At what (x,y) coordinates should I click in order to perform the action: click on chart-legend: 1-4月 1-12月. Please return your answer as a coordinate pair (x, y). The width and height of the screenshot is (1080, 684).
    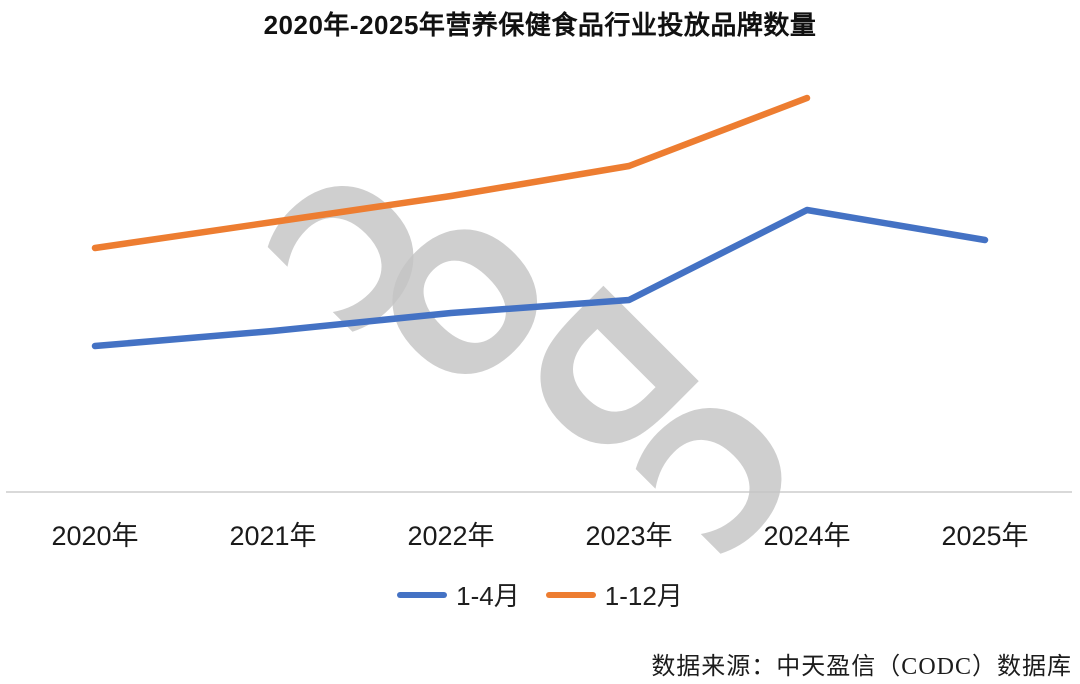
    Looking at the image, I should click on (540, 594).